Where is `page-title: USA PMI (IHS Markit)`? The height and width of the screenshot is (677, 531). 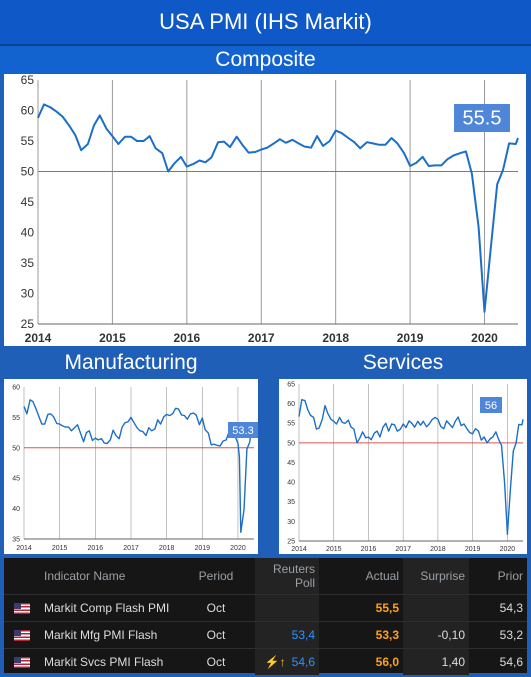
page-title: USA PMI (IHS Markit) is located at coordinates (265, 23).